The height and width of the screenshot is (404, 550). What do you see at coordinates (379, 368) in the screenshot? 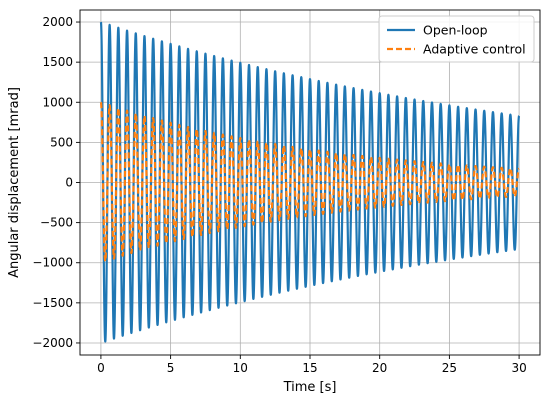
I see `x-tick-label: 20` at bounding box center [379, 368].